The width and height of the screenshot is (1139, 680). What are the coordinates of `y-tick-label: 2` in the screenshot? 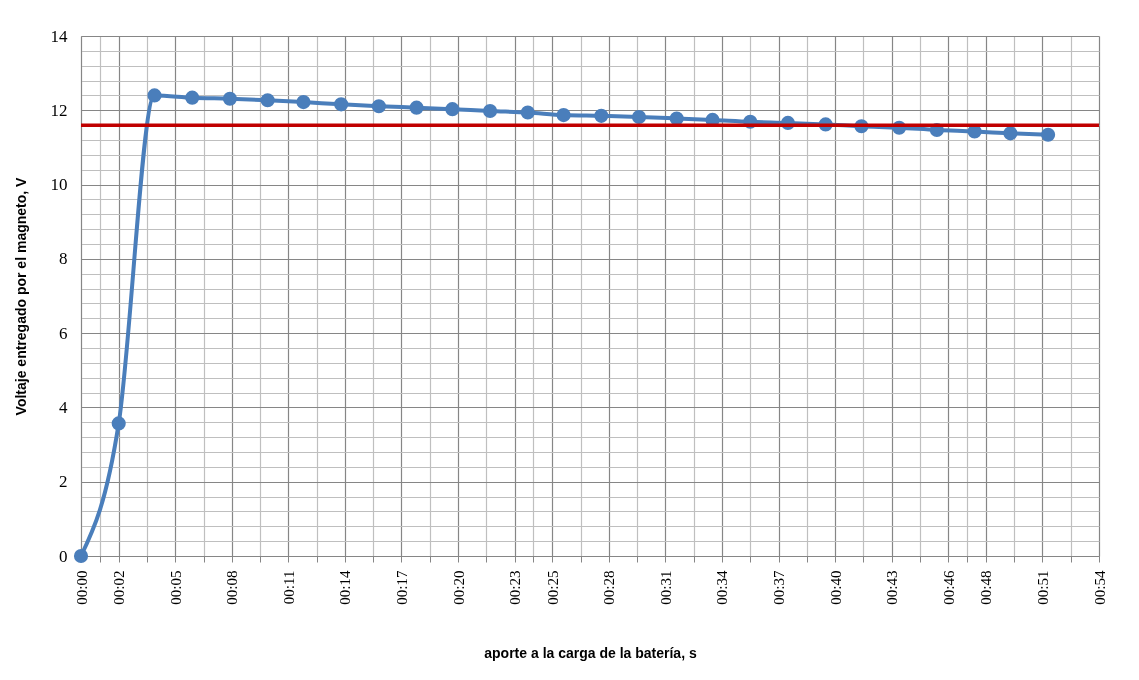 It's located at (63, 482).